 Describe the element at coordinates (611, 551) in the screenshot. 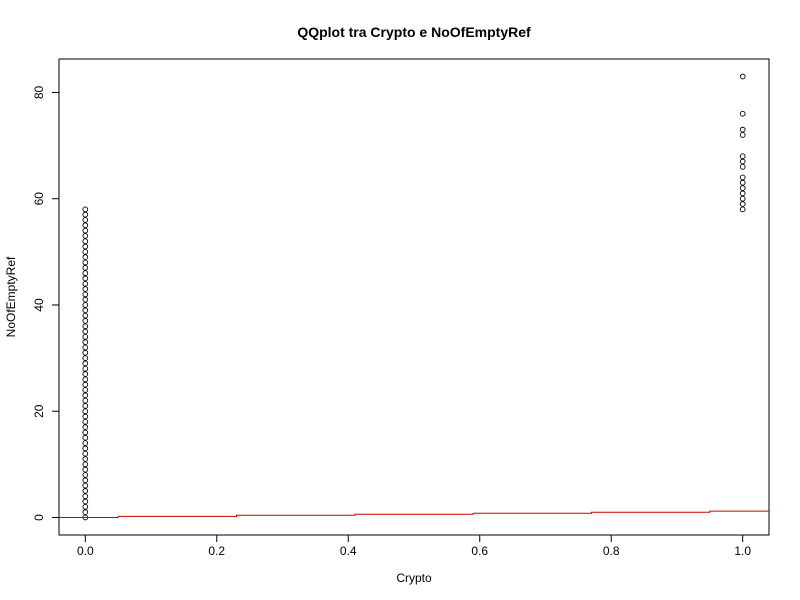

I see `x-tick-label: 0.8` at that location.